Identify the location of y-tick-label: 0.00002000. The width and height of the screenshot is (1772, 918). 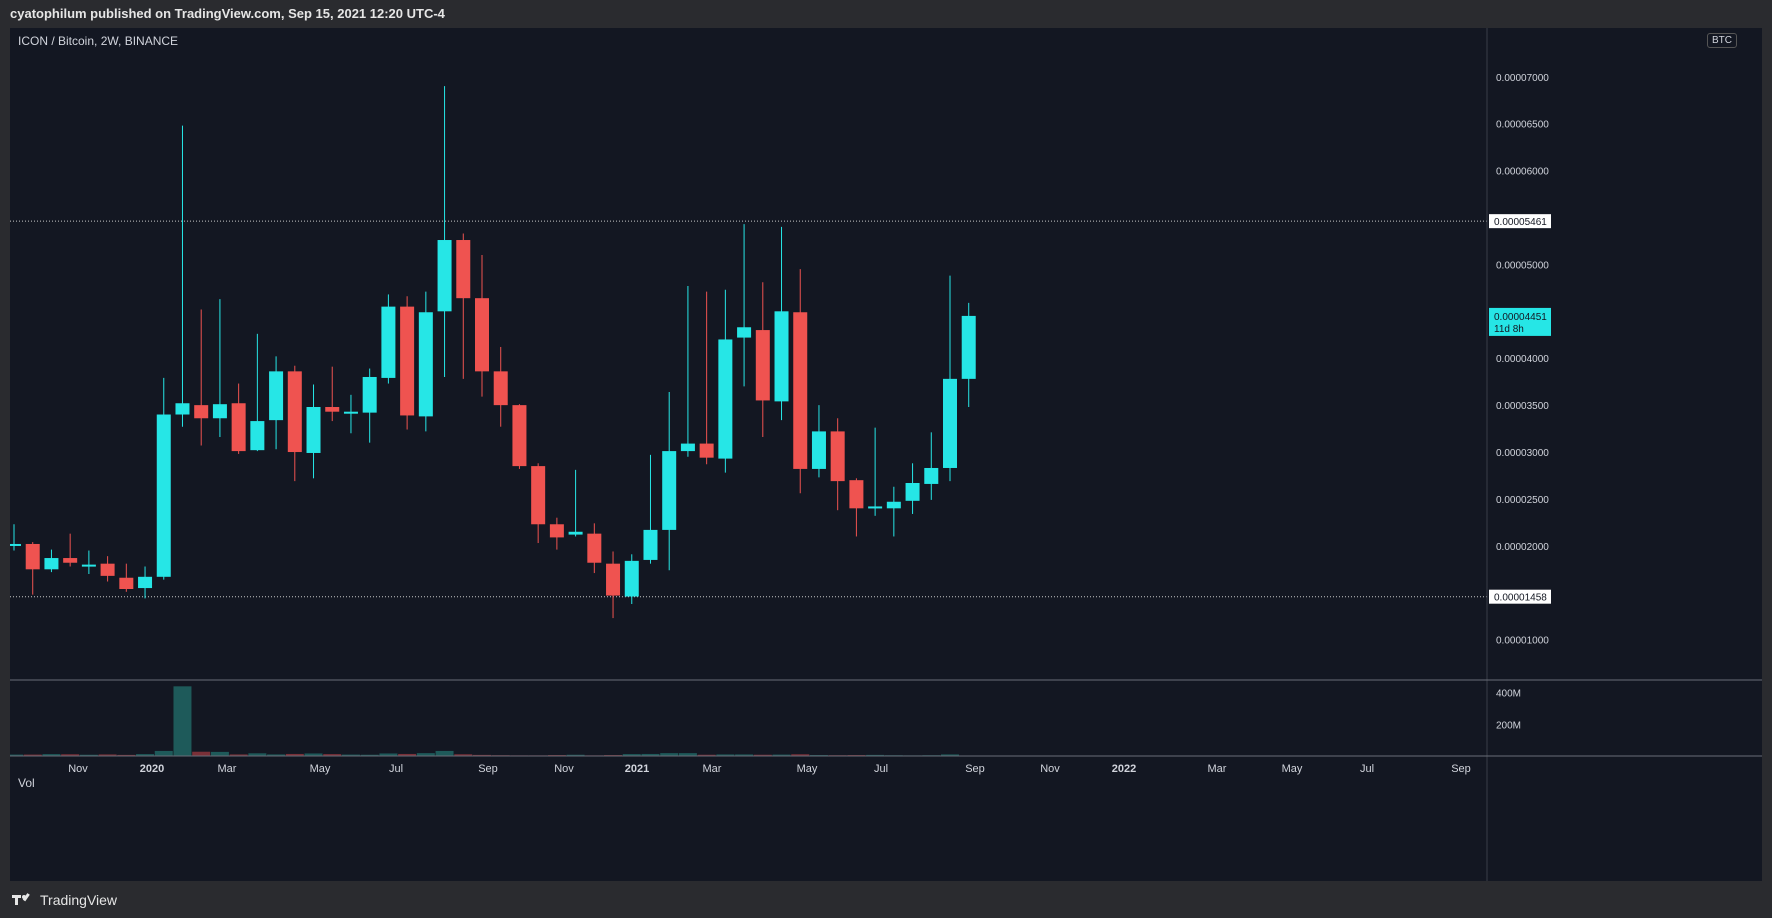
(1522, 547).